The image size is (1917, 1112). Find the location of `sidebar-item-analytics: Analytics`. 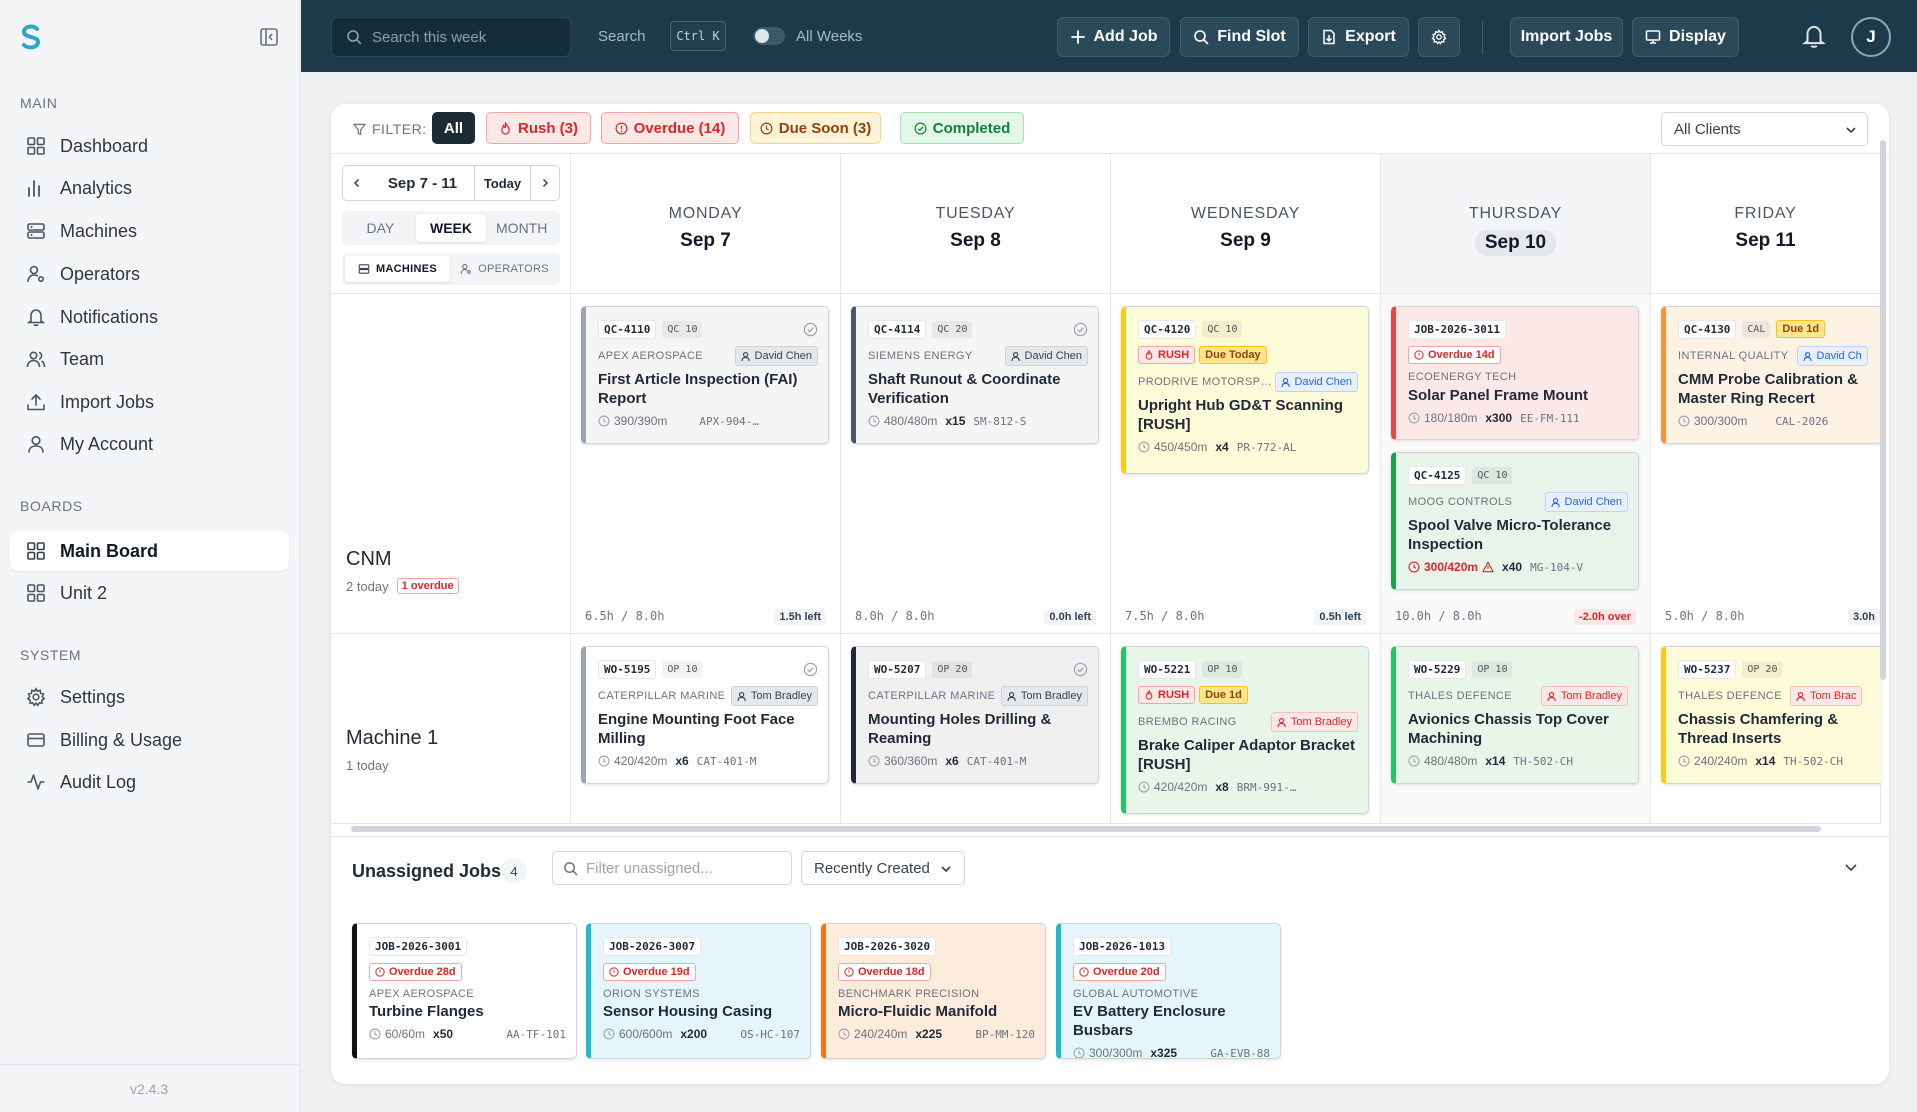

sidebar-item-analytics: Analytics is located at coordinates (149, 188).